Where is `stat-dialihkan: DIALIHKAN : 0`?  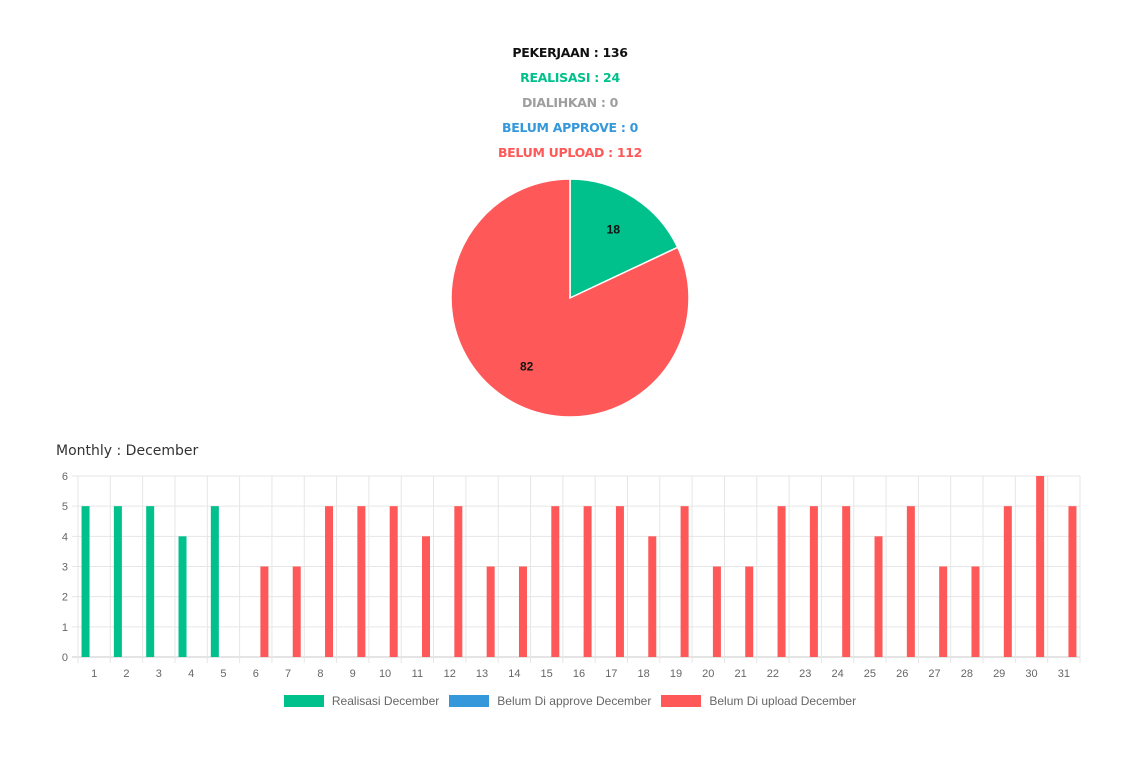
stat-dialihkan: DIALIHKAN : 0 is located at coordinates (570, 102).